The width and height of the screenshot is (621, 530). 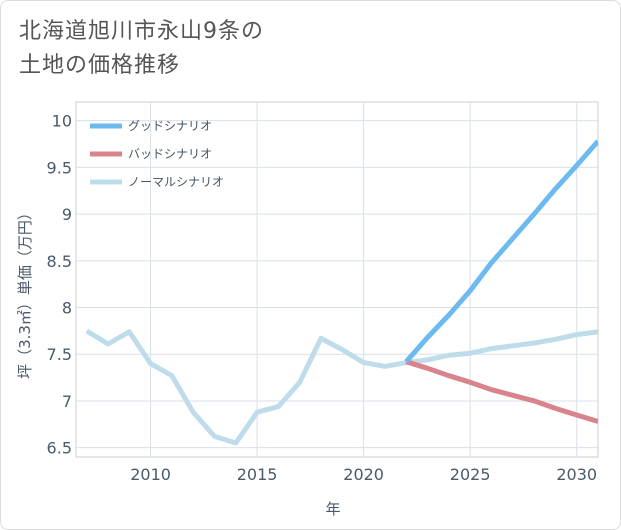 I want to click on y-tick-label: 9, so click(x=67, y=214).